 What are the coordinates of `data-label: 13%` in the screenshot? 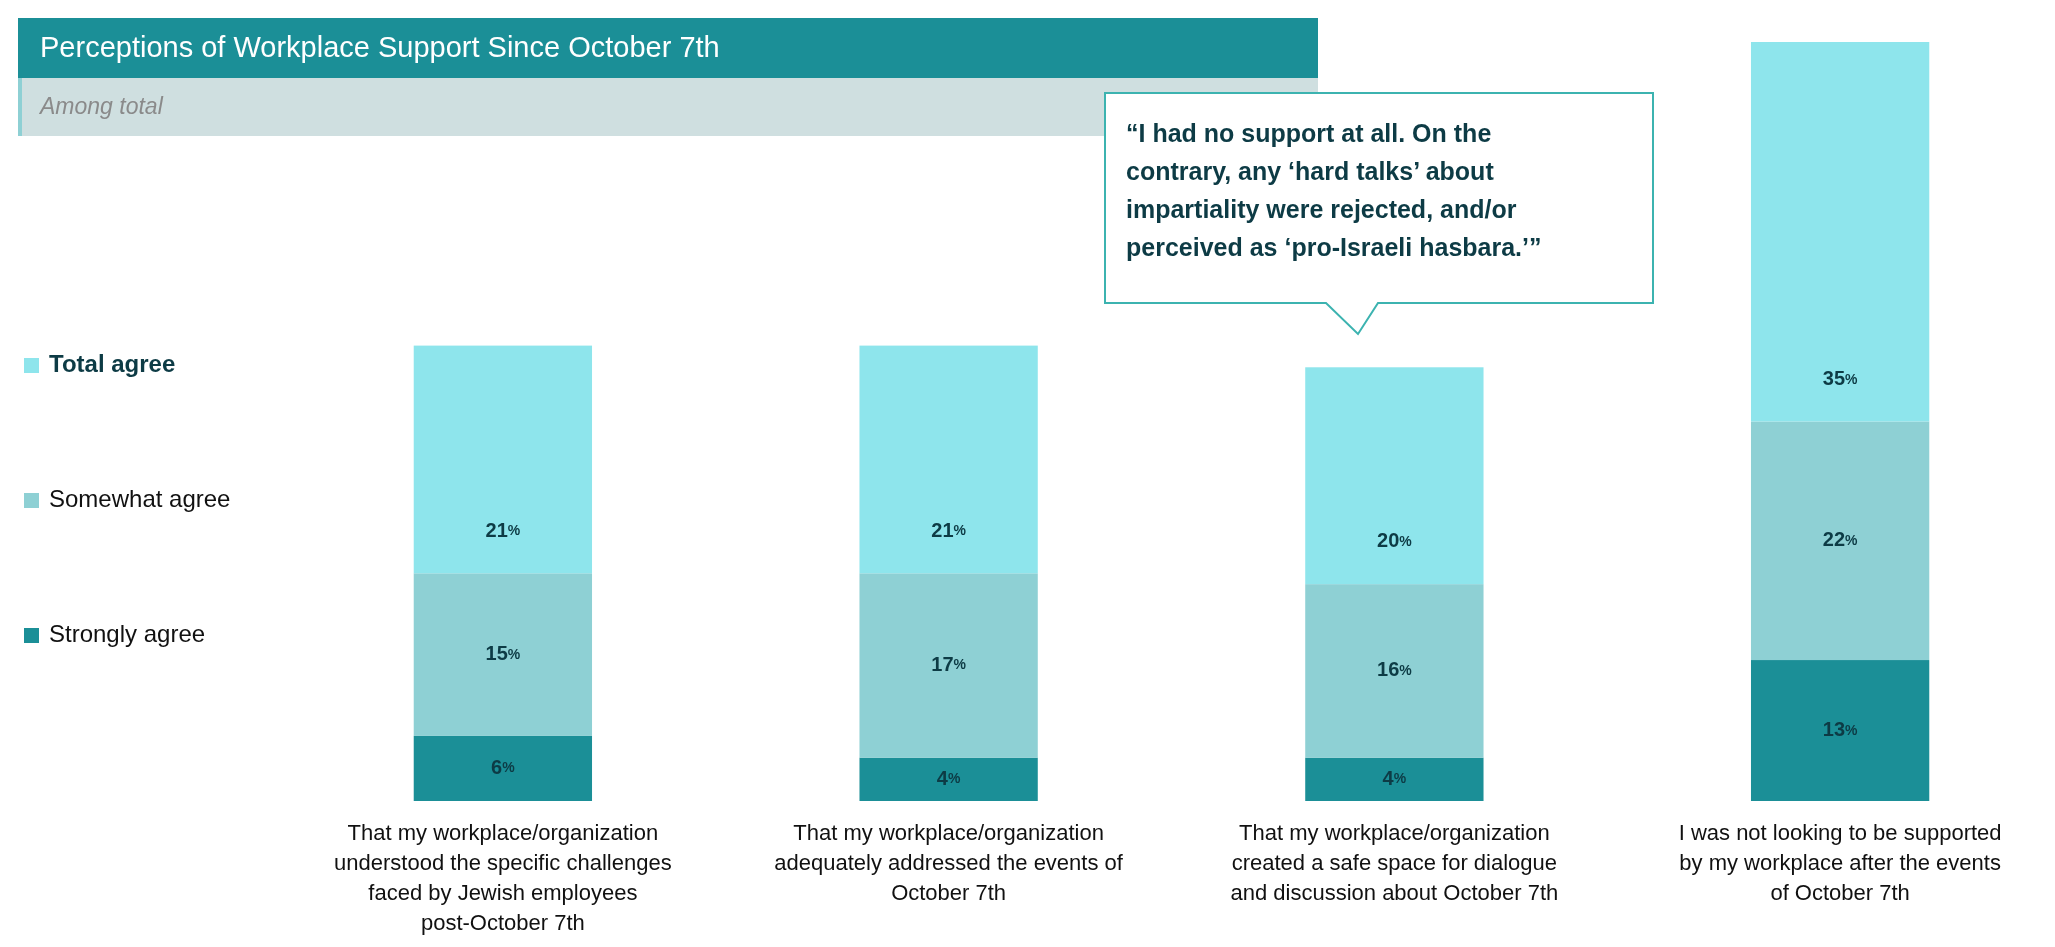 It's located at (1840, 728).